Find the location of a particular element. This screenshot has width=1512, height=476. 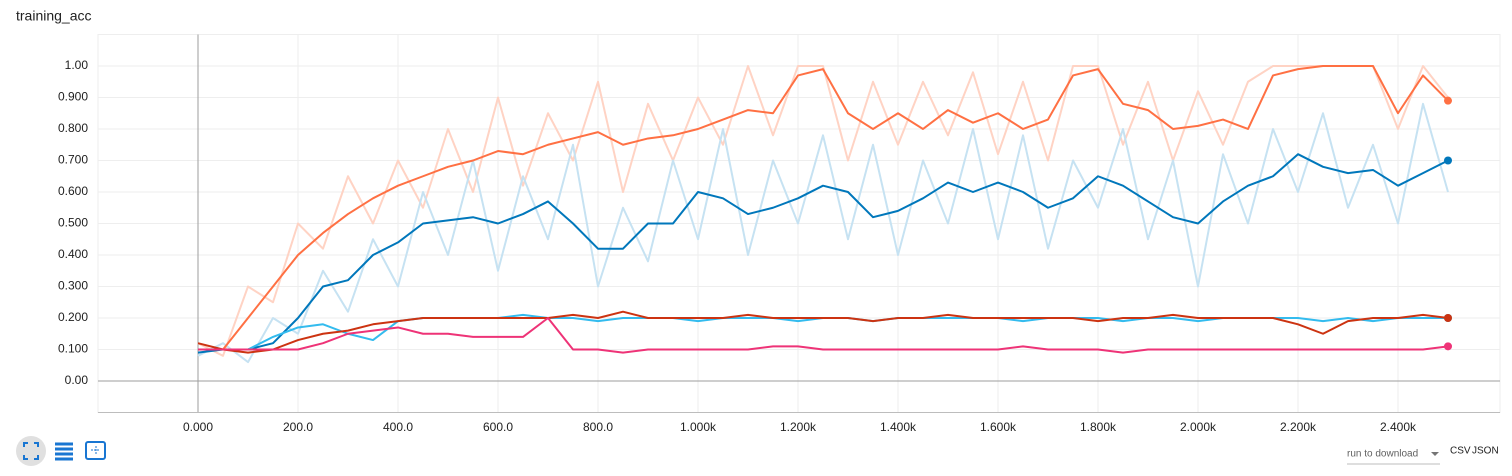

x-tick-label: 200.0 is located at coordinates (298, 427).